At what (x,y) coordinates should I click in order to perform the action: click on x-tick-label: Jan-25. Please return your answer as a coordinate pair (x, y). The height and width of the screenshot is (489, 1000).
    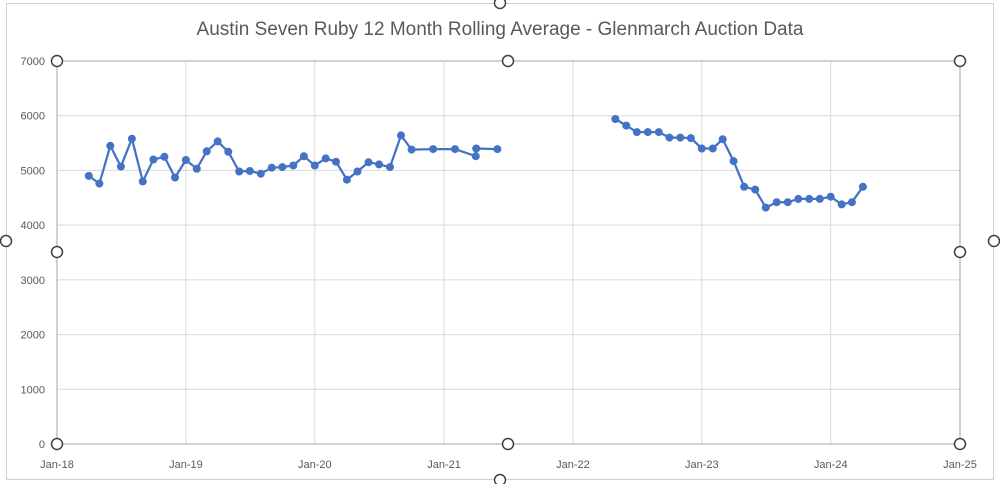
    Looking at the image, I should click on (960, 465).